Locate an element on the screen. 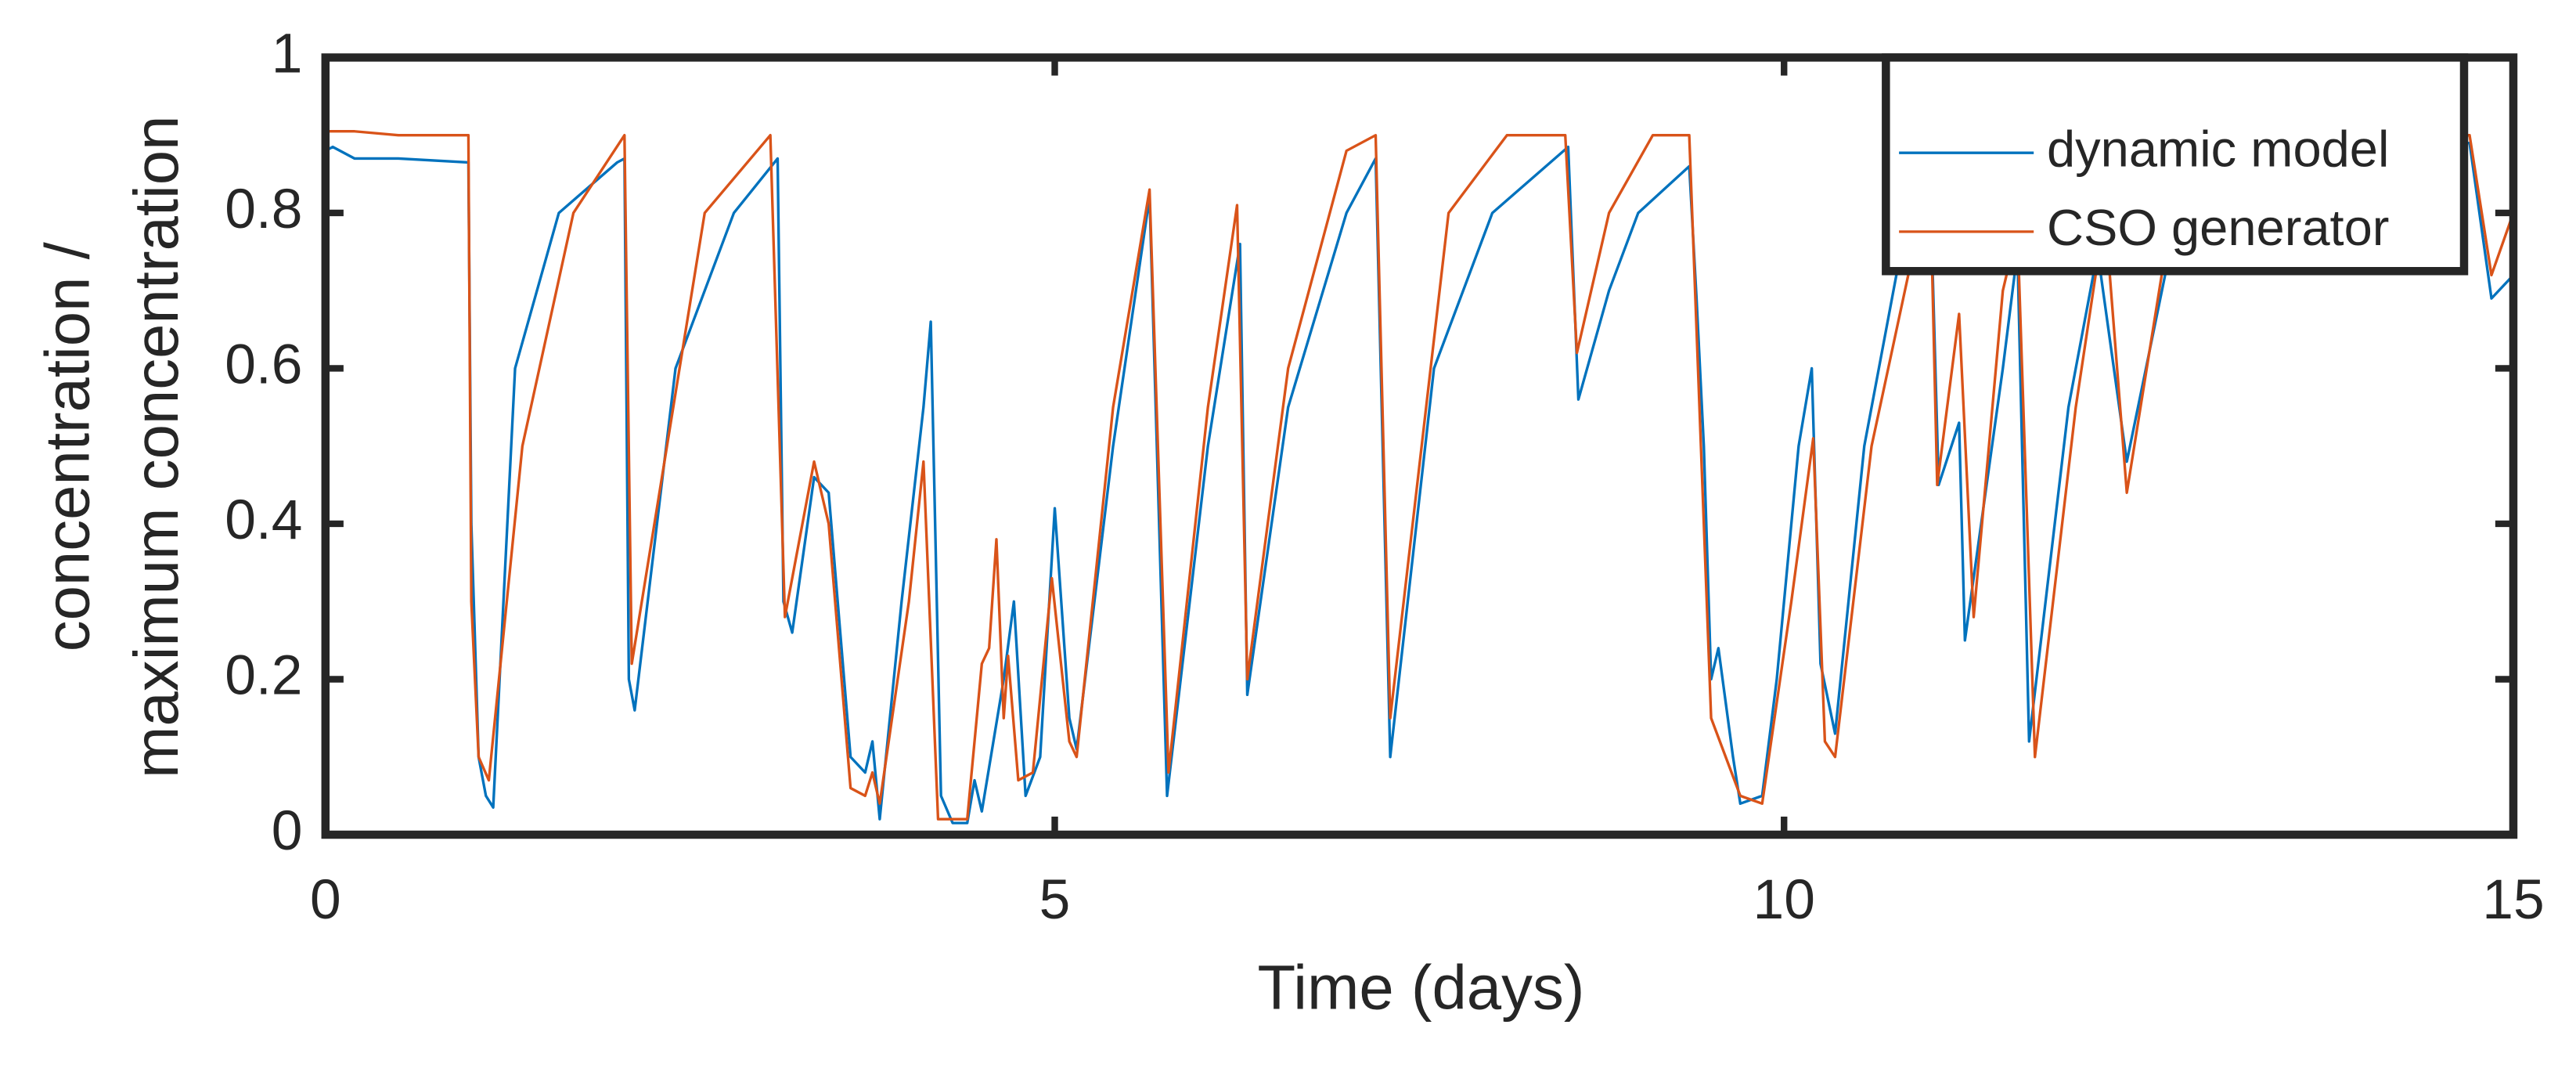 The height and width of the screenshot is (1068, 2576). x-tick-label: 15 is located at coordinates (2513, 899).